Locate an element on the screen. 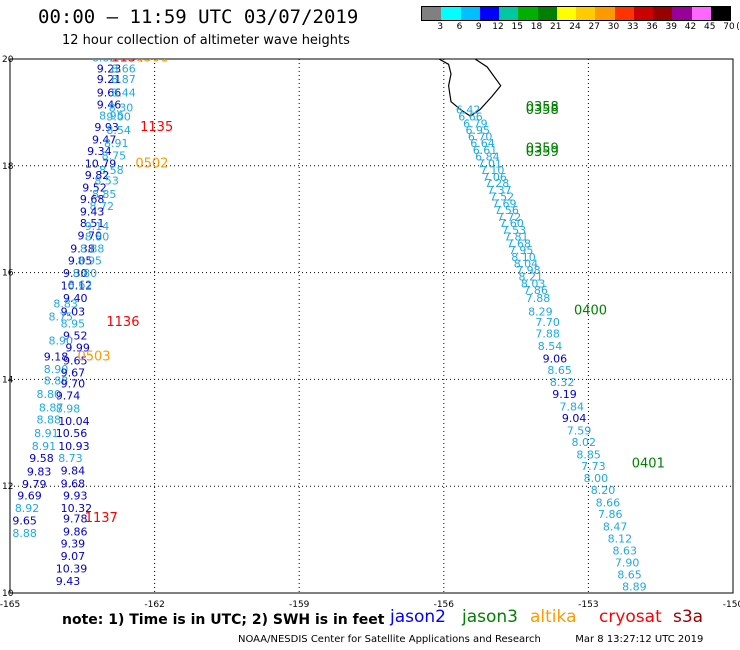 The height and width of the screenshot is (650, 740). wave-height-label: 8.30 is located at coordinates (121, 107).